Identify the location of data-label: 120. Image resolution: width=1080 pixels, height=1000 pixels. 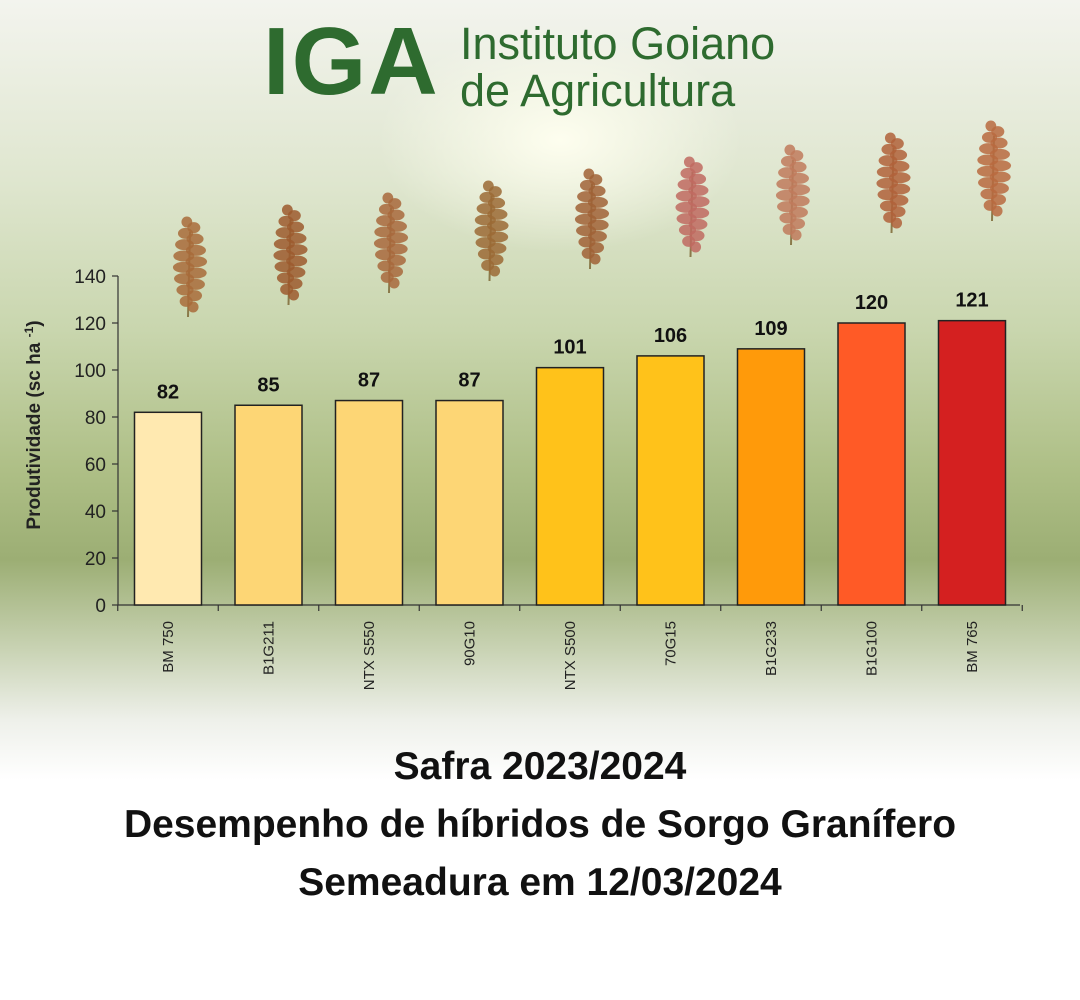
(871, 303).